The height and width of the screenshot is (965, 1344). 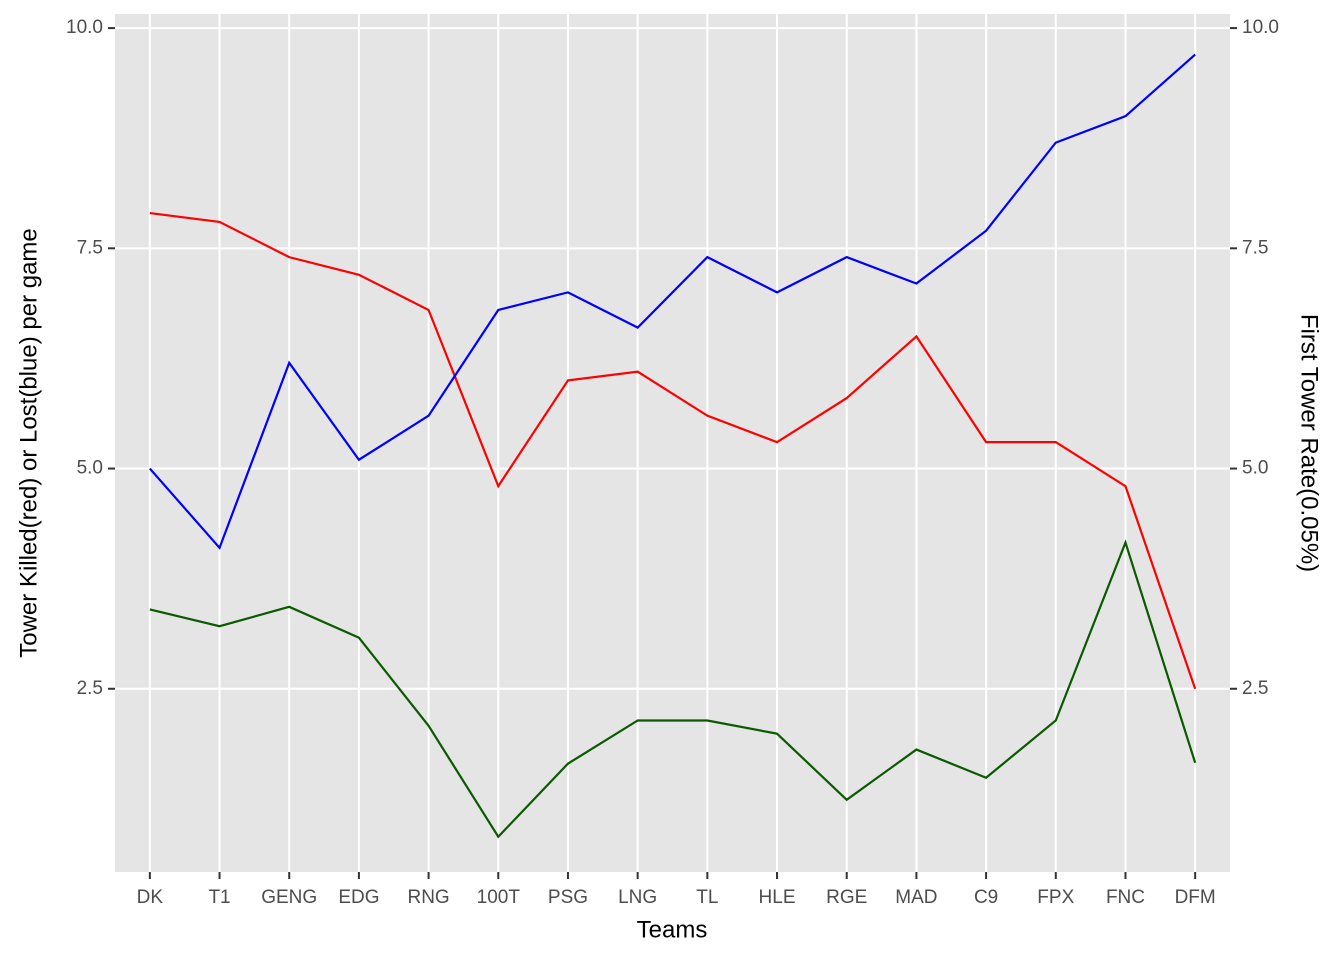 What do you see at coordinates (1125, 897) in the screenshot?
I see `x-tick-label: FNC` at bounding box center [1125, 897].